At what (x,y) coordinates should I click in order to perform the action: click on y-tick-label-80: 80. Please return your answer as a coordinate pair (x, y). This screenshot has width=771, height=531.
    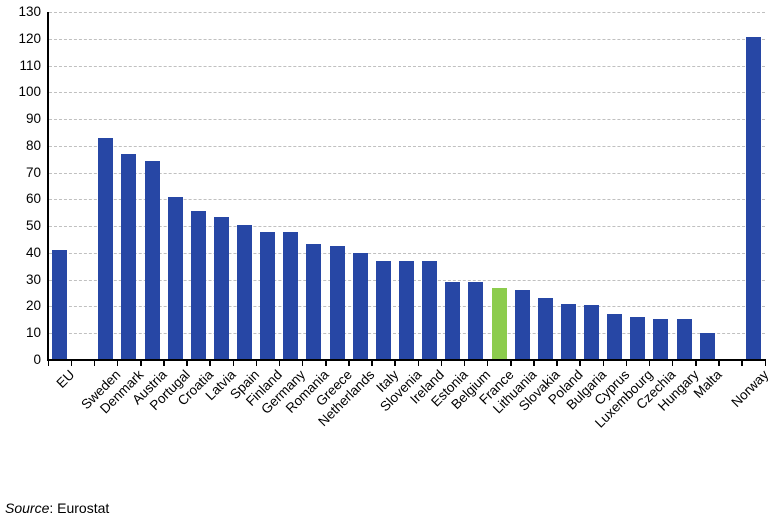
    Looking at the image, I should click on (33, 145).